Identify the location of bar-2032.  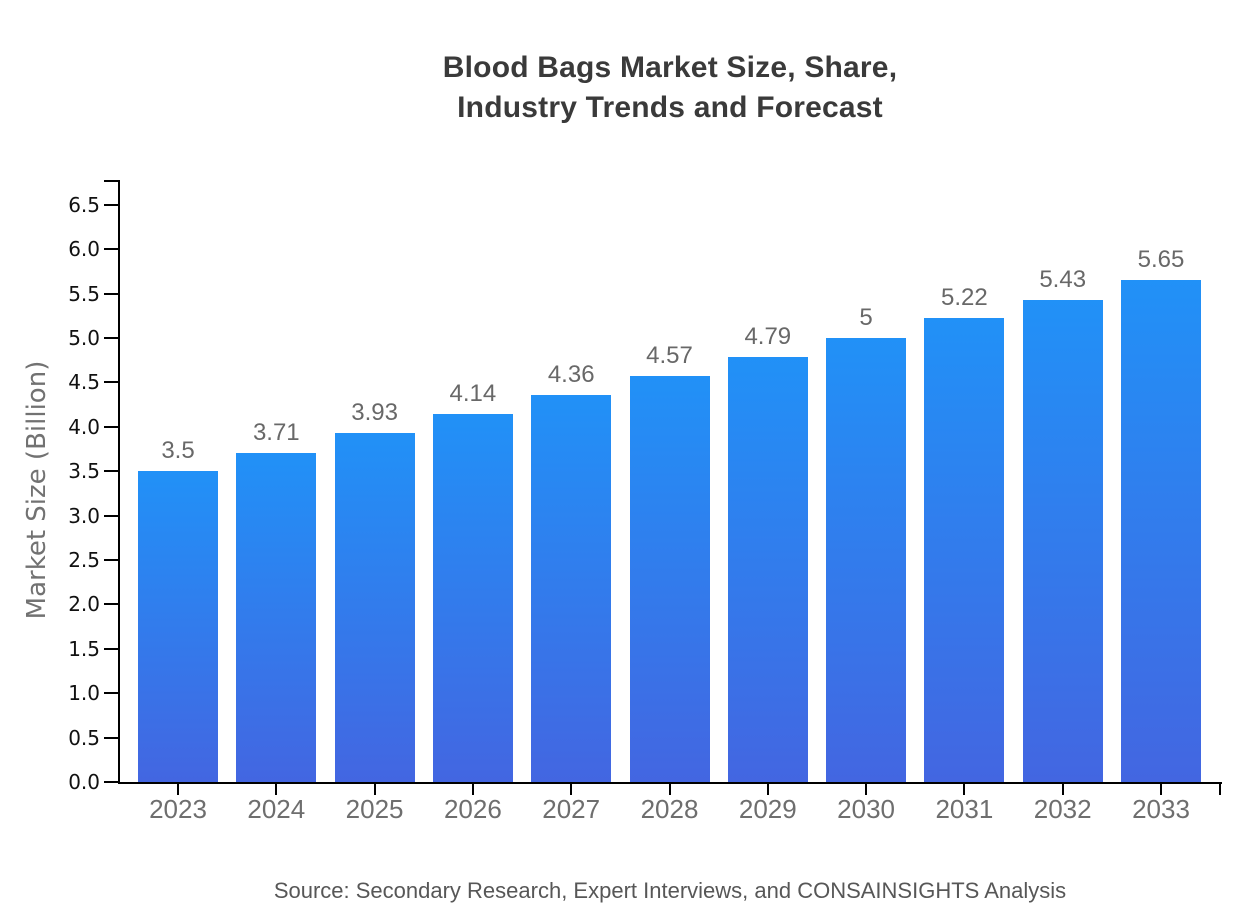
(1062, 540).